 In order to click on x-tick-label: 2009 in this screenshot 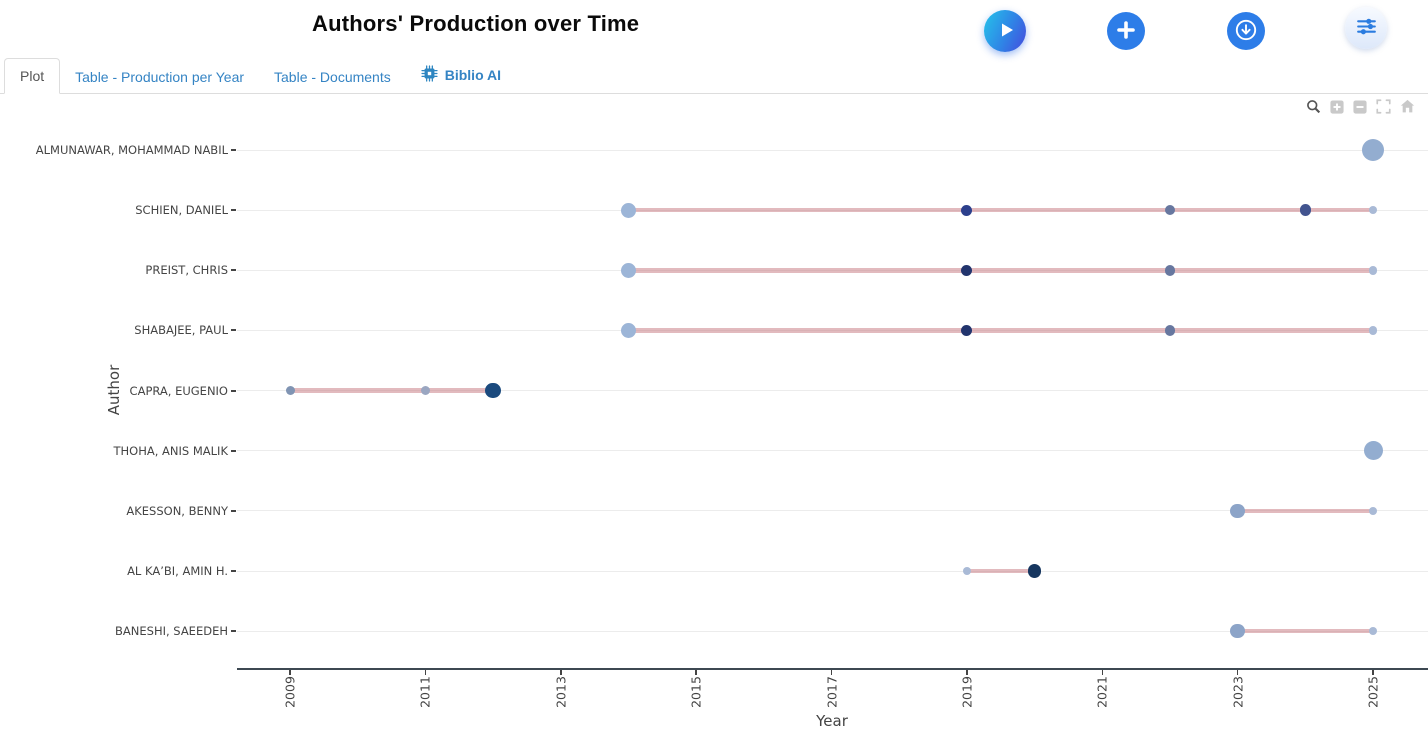, I will do `click(290, 692)`.